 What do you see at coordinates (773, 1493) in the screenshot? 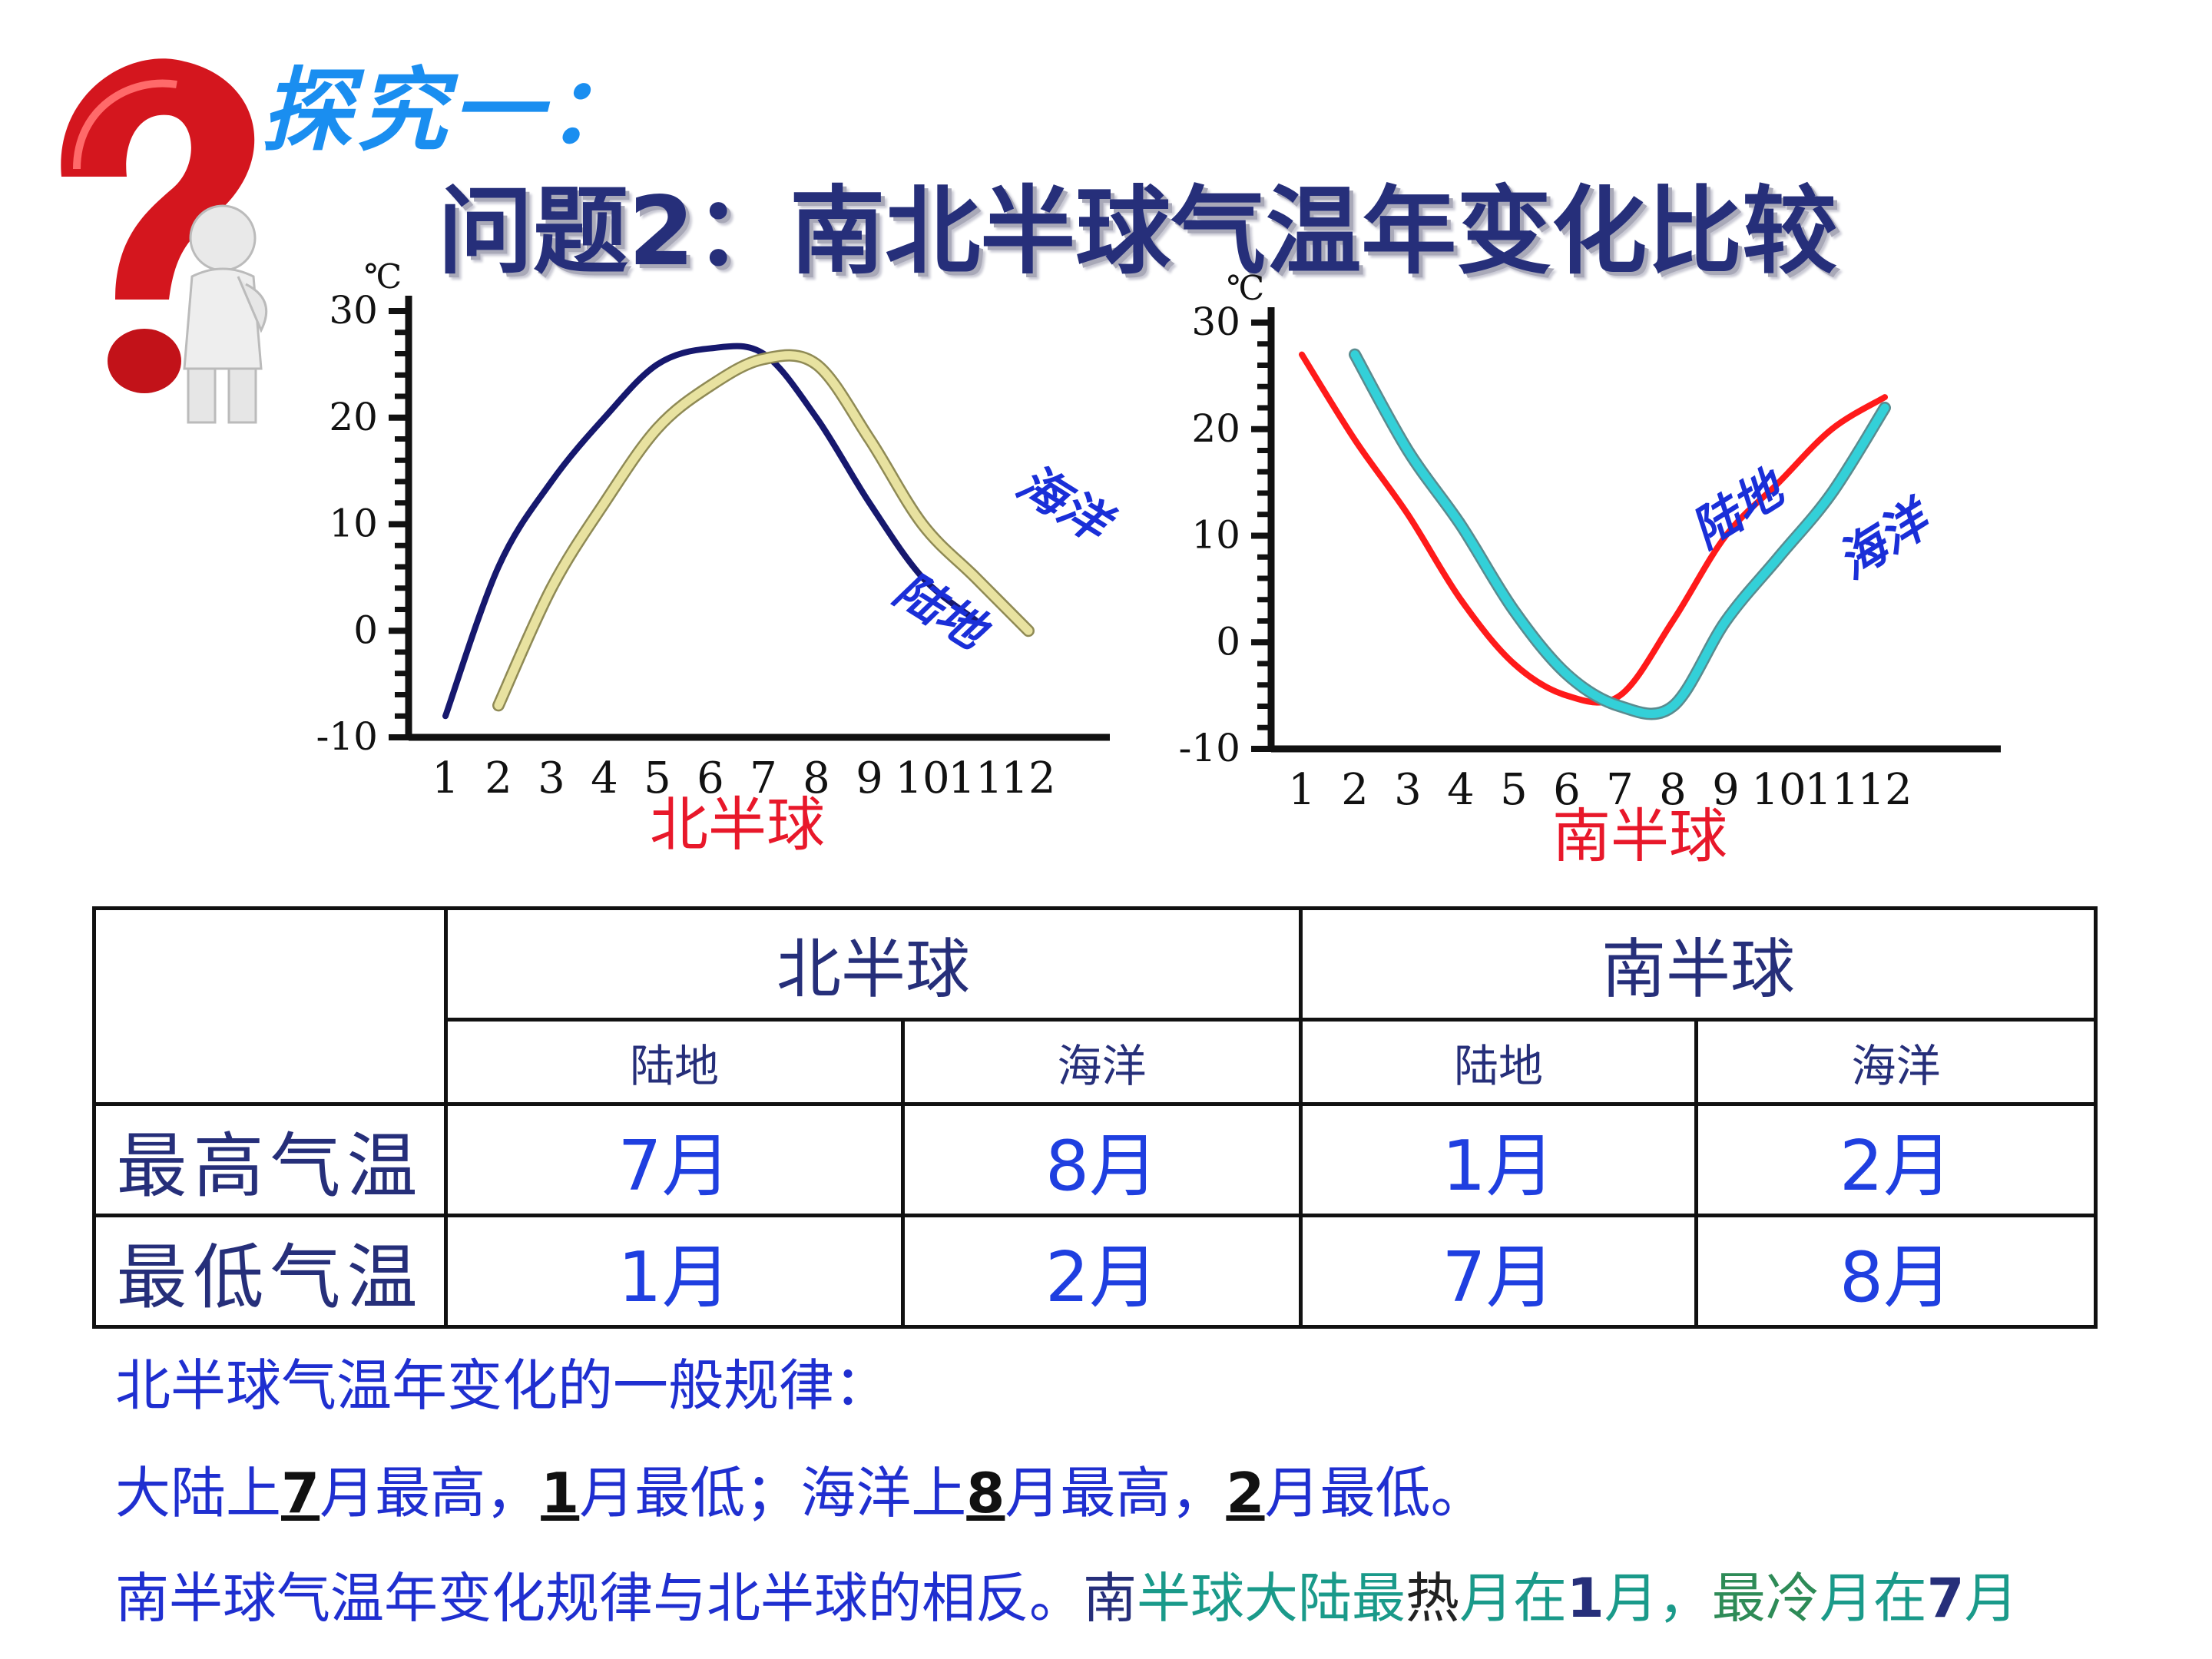
I see `text-segment: 月最低；海洋上` at bounding box center [773, 1493].